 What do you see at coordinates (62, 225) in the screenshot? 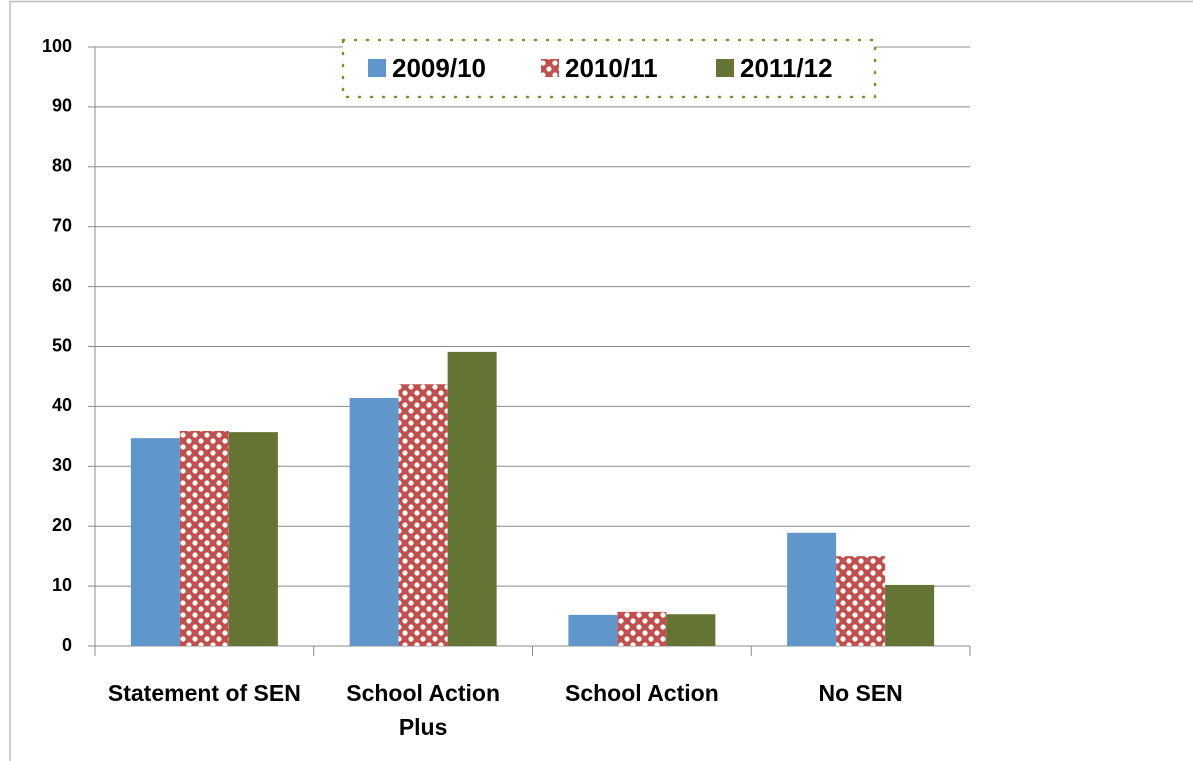
I see `y-tick-label: 70` at bounding box center [62, 225].